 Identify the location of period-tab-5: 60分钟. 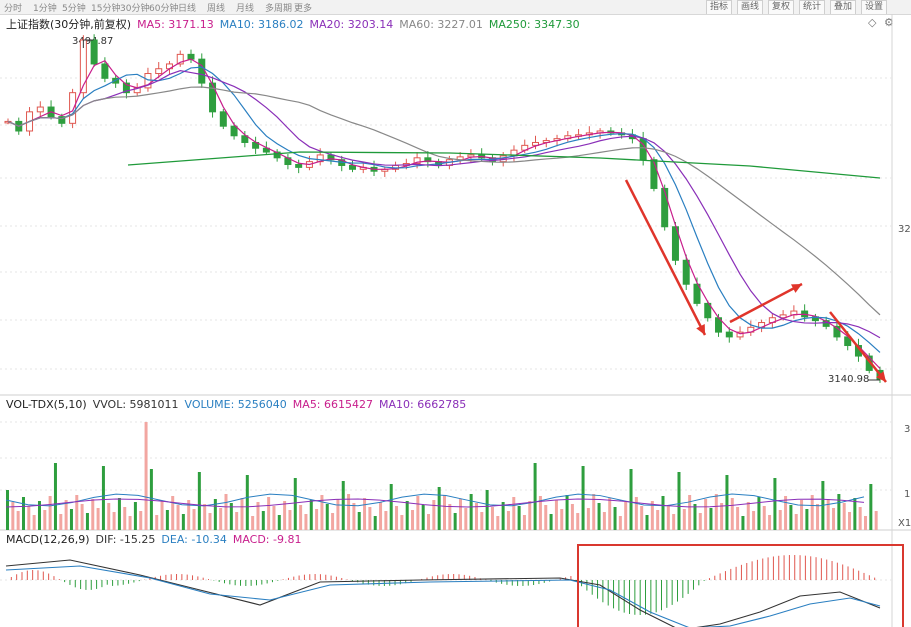
(164, 9).